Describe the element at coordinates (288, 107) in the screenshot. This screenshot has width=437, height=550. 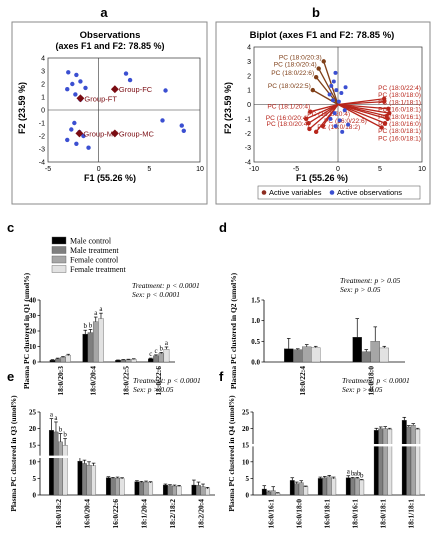
I see `panel-b-variable-label: PC (18:1/20:4)` at that location.